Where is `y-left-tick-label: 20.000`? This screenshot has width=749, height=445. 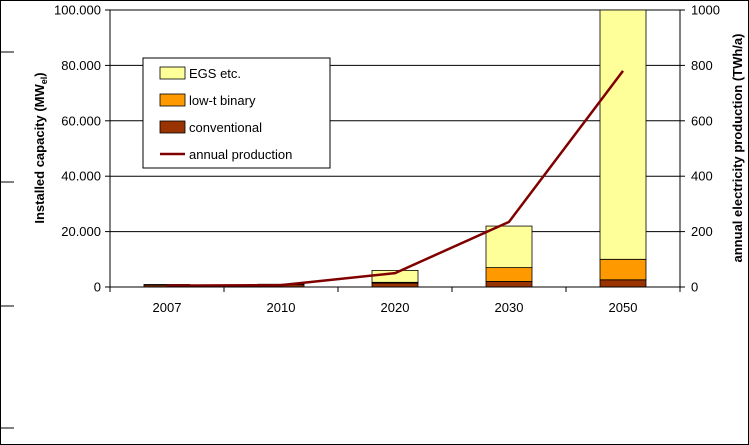 y-left-tick-label: 20.000 is located at coordinates (81, 231).